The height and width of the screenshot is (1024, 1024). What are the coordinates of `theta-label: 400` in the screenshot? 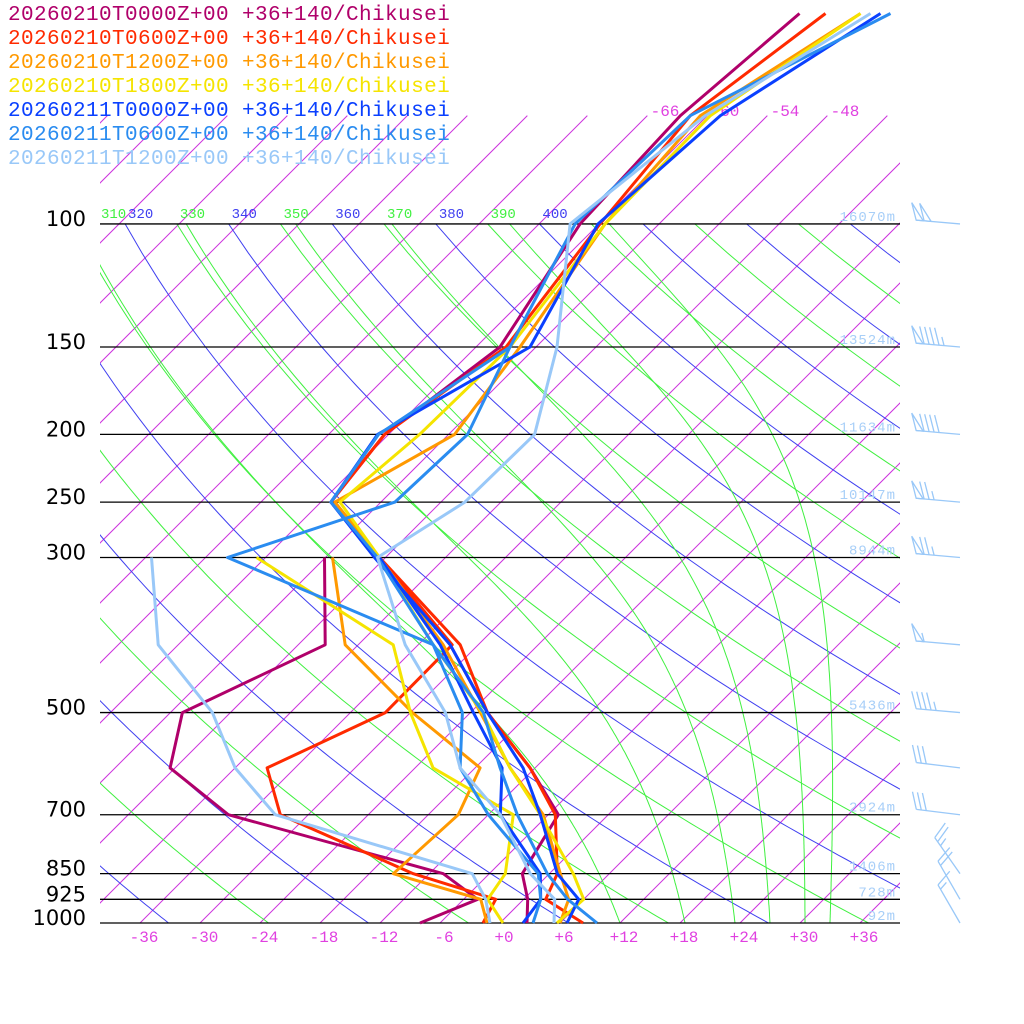 It's located at (554, 215).